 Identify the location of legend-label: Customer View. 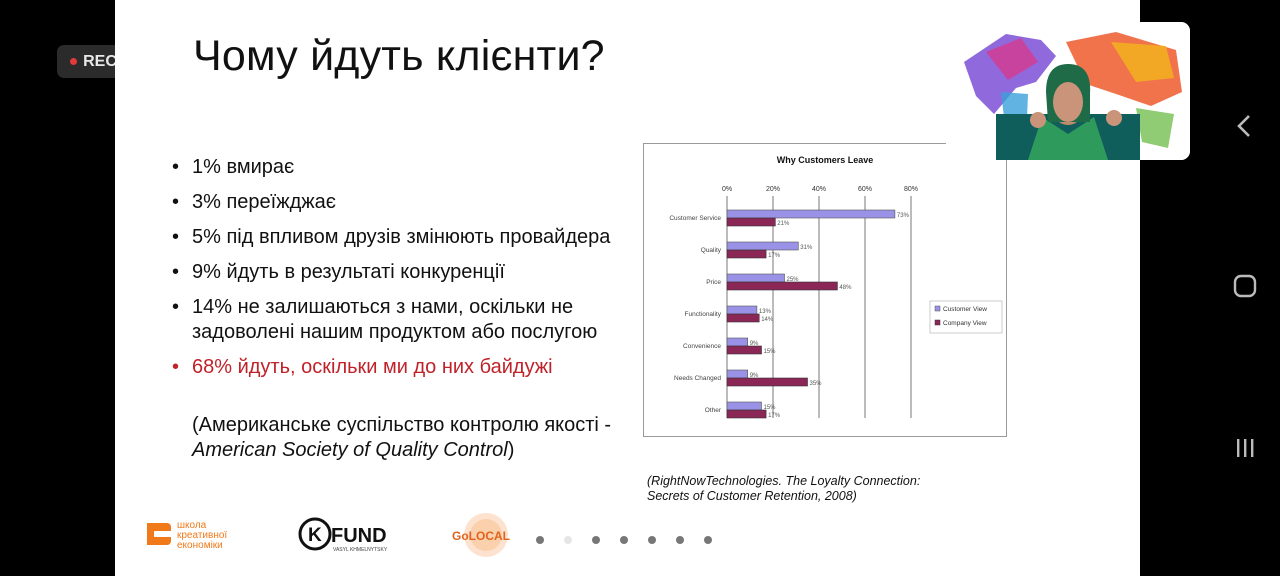
(965, 309).